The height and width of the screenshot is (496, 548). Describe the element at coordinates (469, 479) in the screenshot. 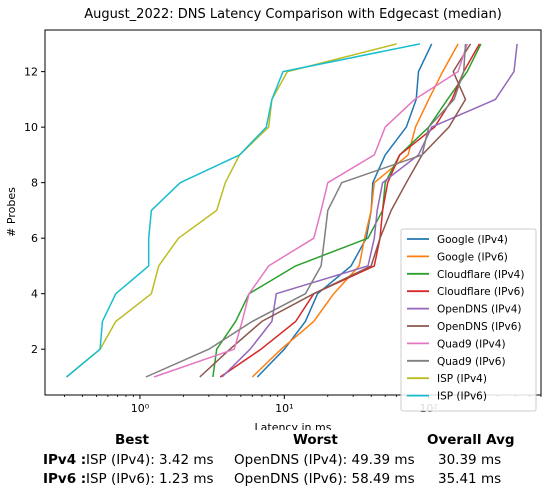

I see `summary-avg-ipv6: 35.41 ms` at that location.